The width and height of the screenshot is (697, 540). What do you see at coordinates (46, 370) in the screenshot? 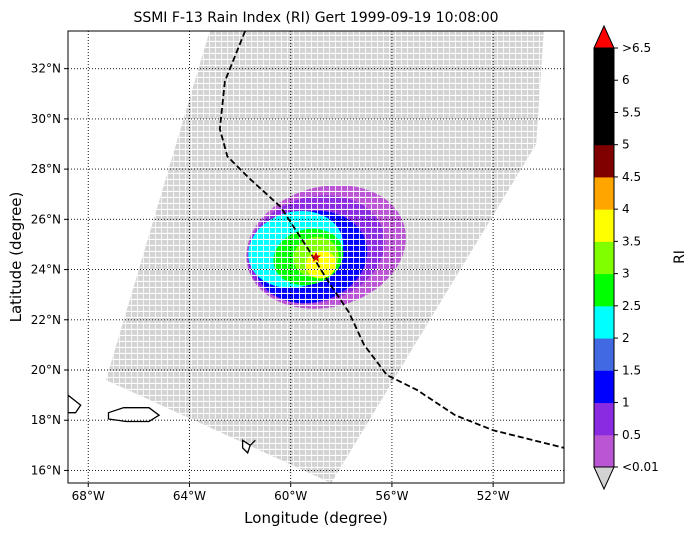
I see `y-tick-label: 20°N` at bounding box center [46, 370].